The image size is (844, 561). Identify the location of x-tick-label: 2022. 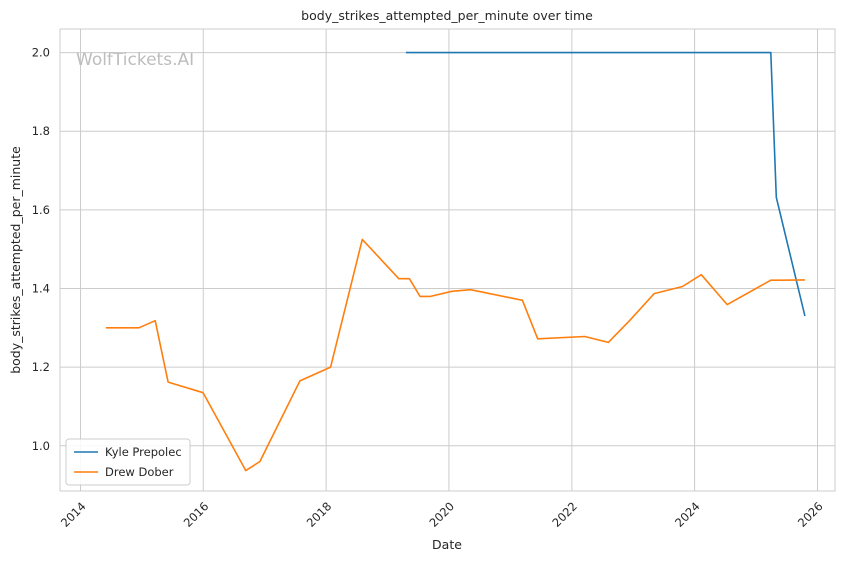
(564, 514).